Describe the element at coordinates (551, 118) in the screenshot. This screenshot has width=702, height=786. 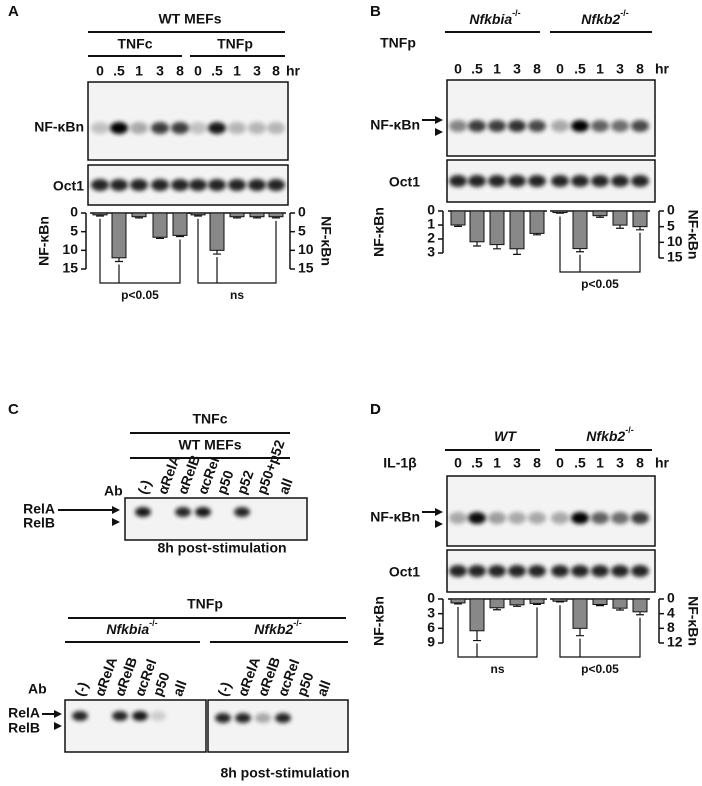
I see `gel-nfkb` at that location.